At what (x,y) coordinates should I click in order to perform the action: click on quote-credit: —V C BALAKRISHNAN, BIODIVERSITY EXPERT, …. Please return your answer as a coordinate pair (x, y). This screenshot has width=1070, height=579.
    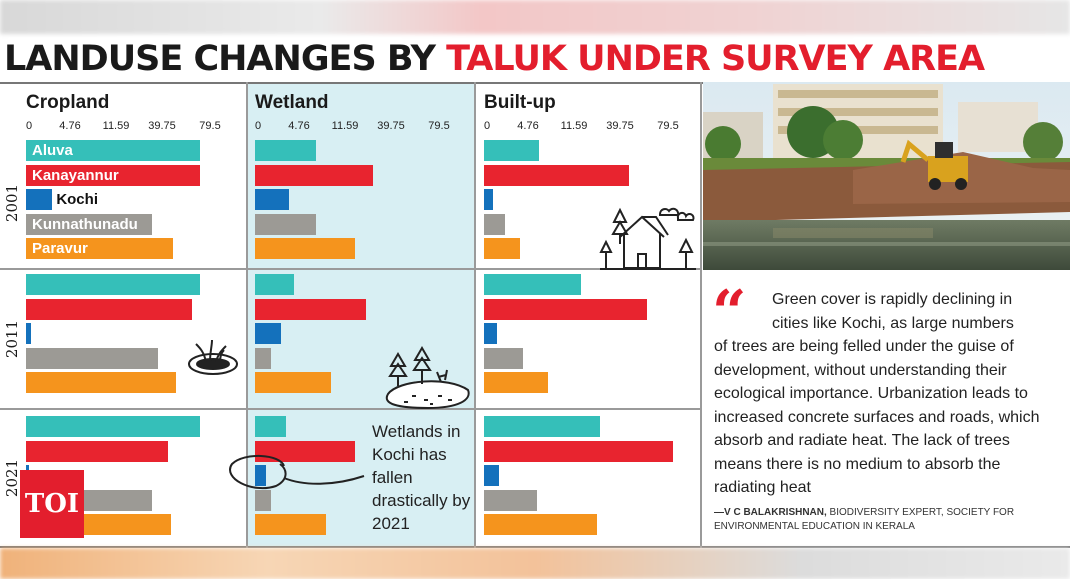
    Looking at the image, I should click on (884, 520).